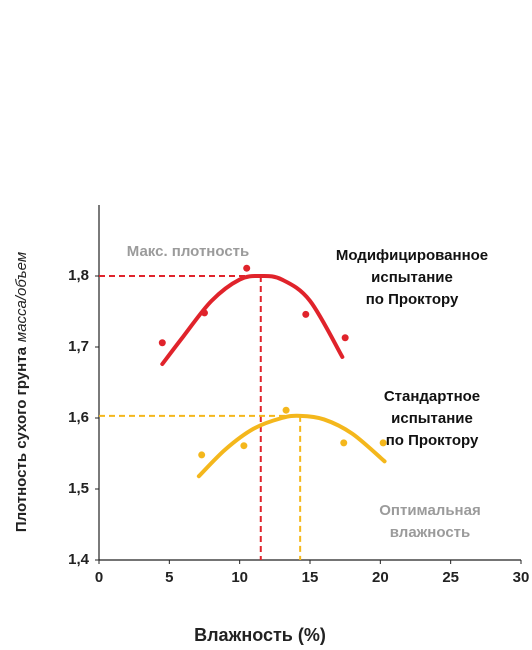 This screenshot has width=532, height=650. I want to click on annotation: Оптимальная, so click(429, 510).